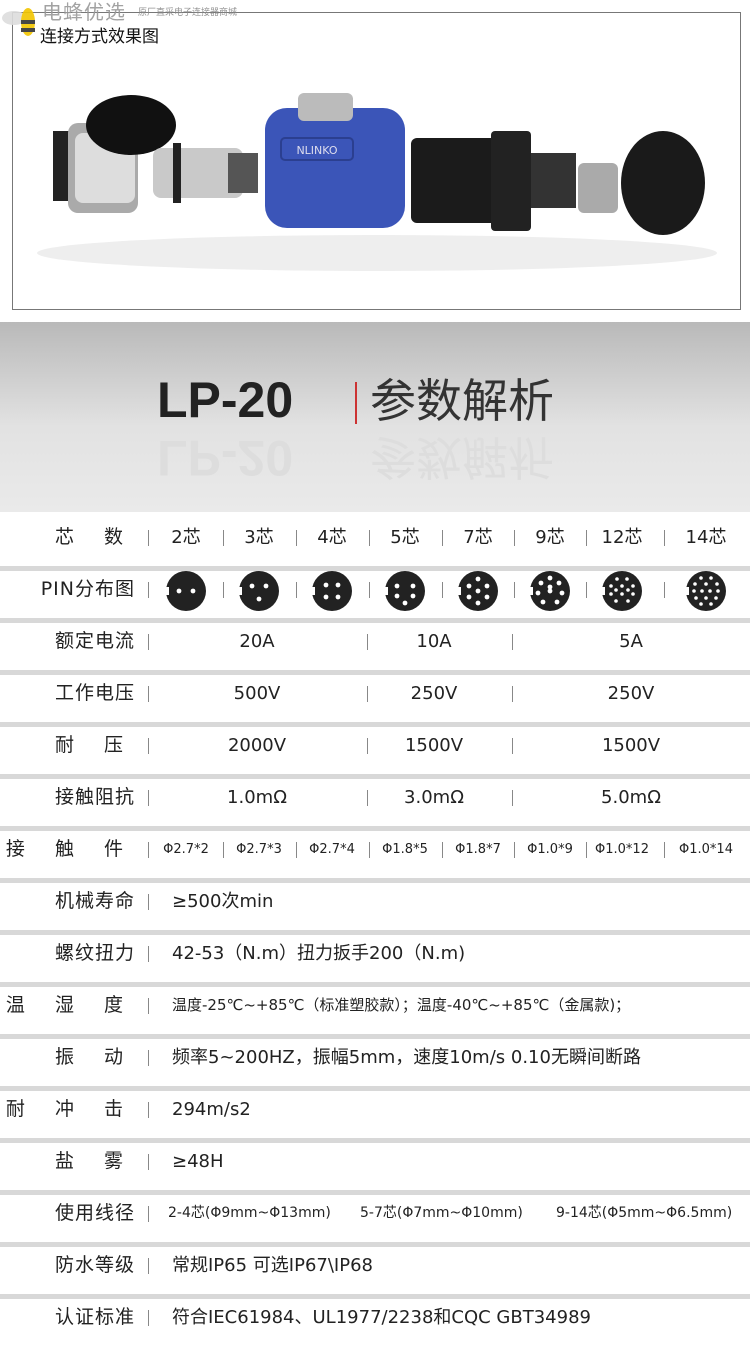 The width and height of the screenshot is (750, 1346). I want to click on row-cell: 5芯, so click(405, 537).